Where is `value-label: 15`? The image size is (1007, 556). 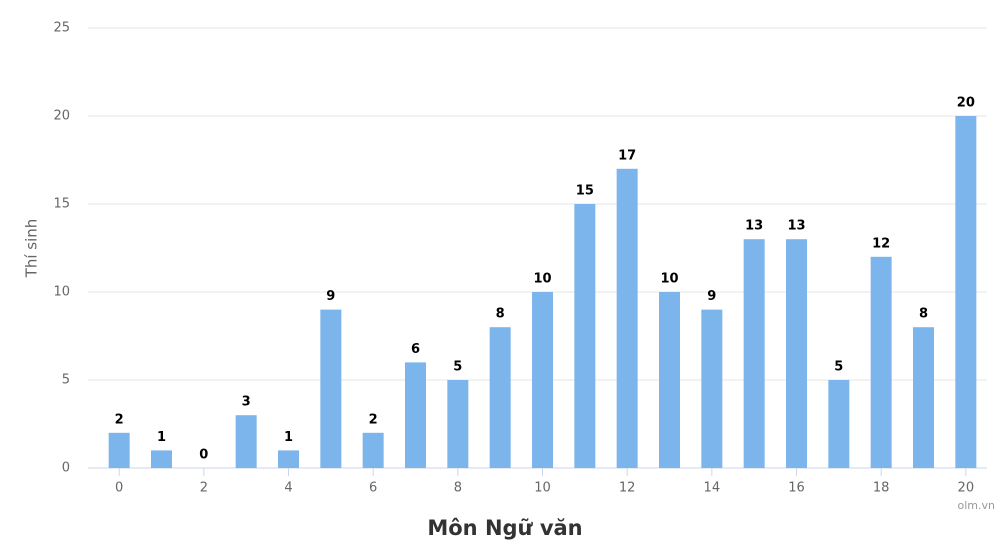
value-label: 15 is located at coordinates (585, 191).